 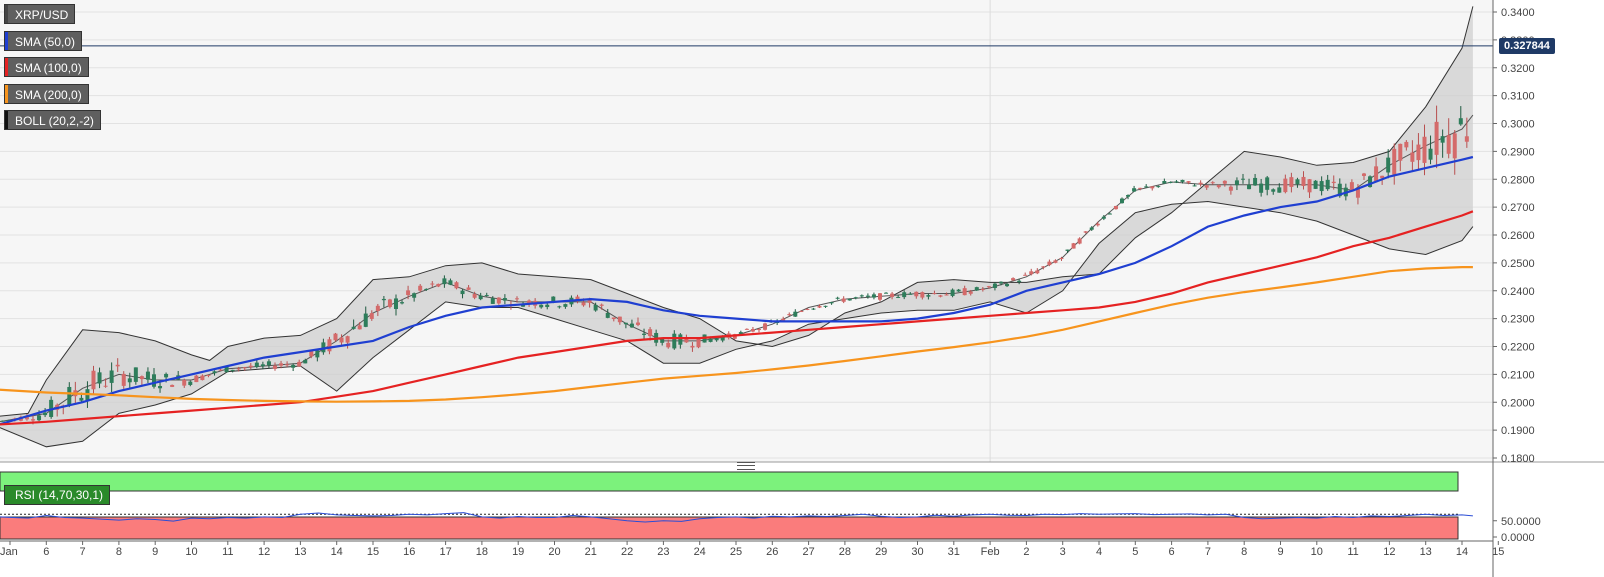 I want to click on x-tick-label: 25, so click(x=736, y=552).